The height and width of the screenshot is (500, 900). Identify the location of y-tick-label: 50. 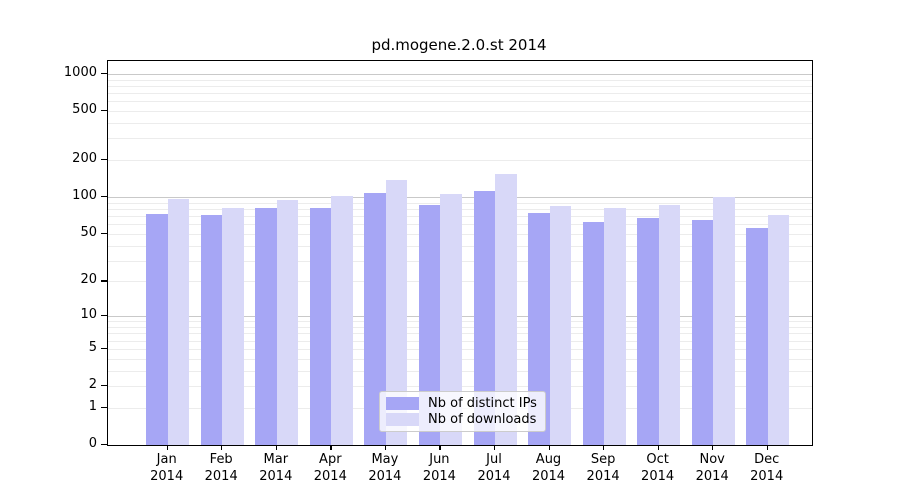
(88, 232).